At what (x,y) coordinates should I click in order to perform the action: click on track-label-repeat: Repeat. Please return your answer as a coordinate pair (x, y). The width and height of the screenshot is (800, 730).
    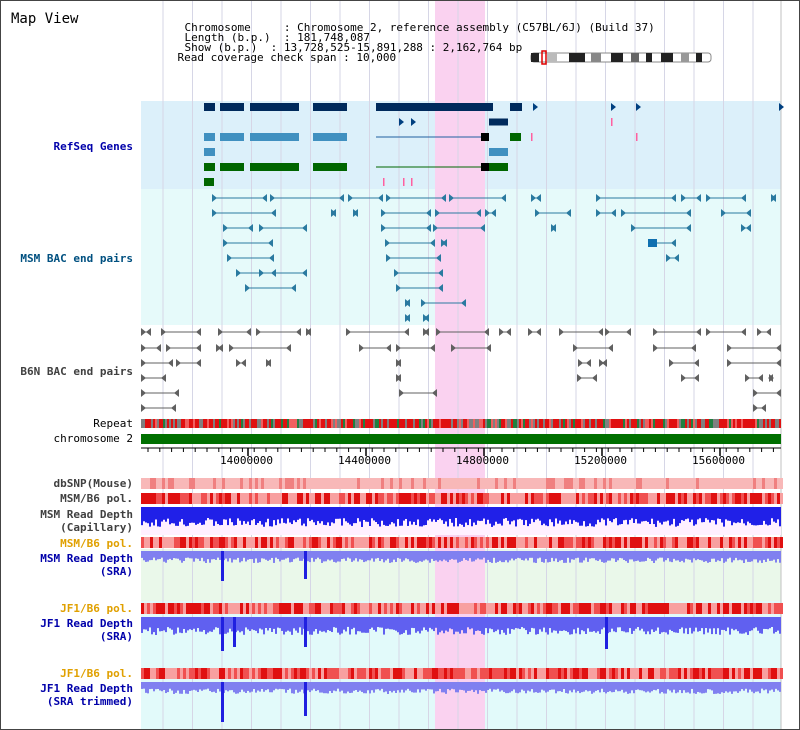
    Looking at the image, I should click on (113, 423).